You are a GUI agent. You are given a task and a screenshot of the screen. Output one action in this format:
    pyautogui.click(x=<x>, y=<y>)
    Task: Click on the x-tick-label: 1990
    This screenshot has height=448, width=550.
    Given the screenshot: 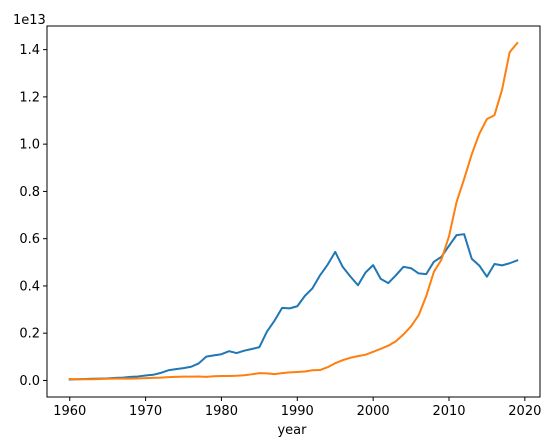 What is the action you would take?
    pyautogui.click(x=297, y=411)
    